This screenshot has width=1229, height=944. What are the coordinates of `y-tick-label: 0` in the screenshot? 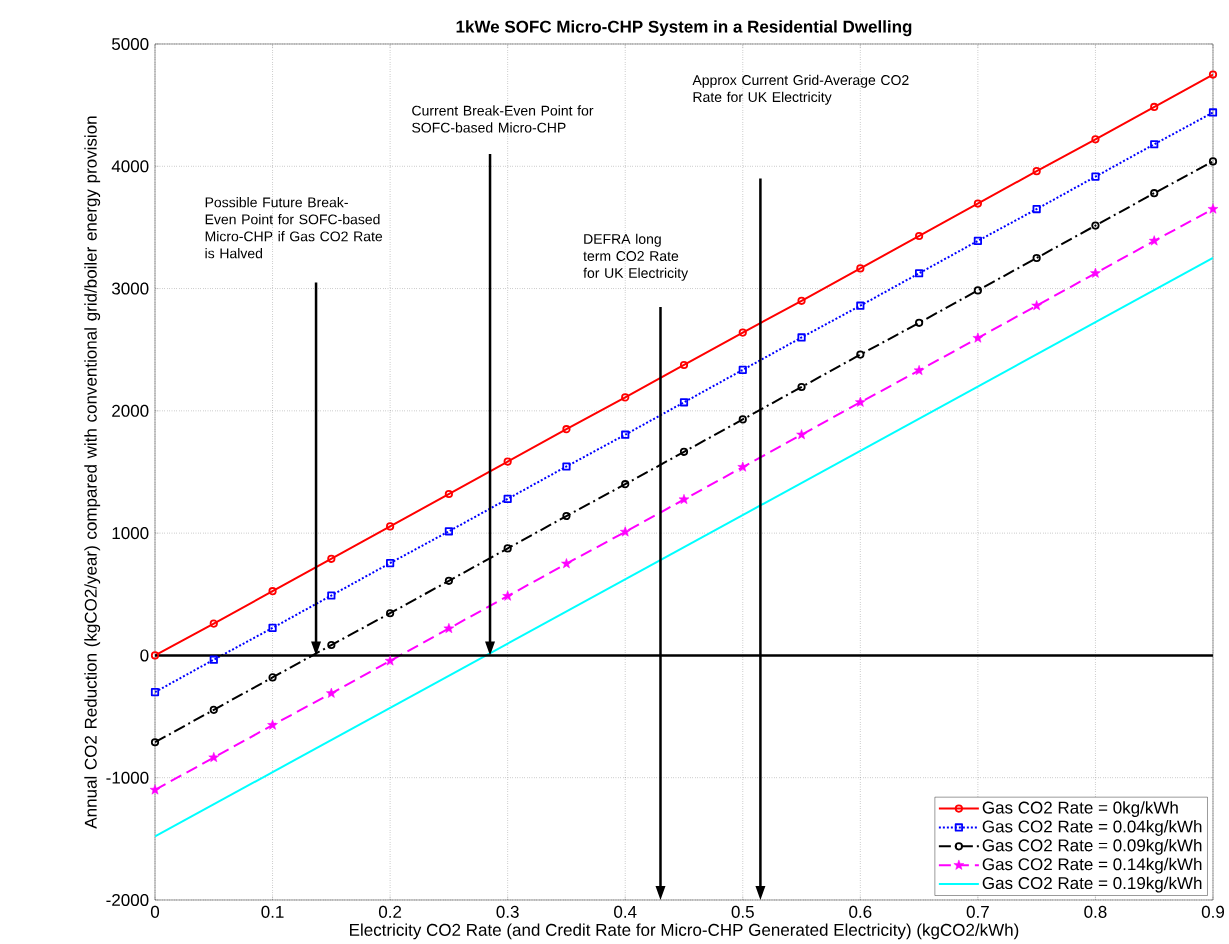 It's located at (144, 655).